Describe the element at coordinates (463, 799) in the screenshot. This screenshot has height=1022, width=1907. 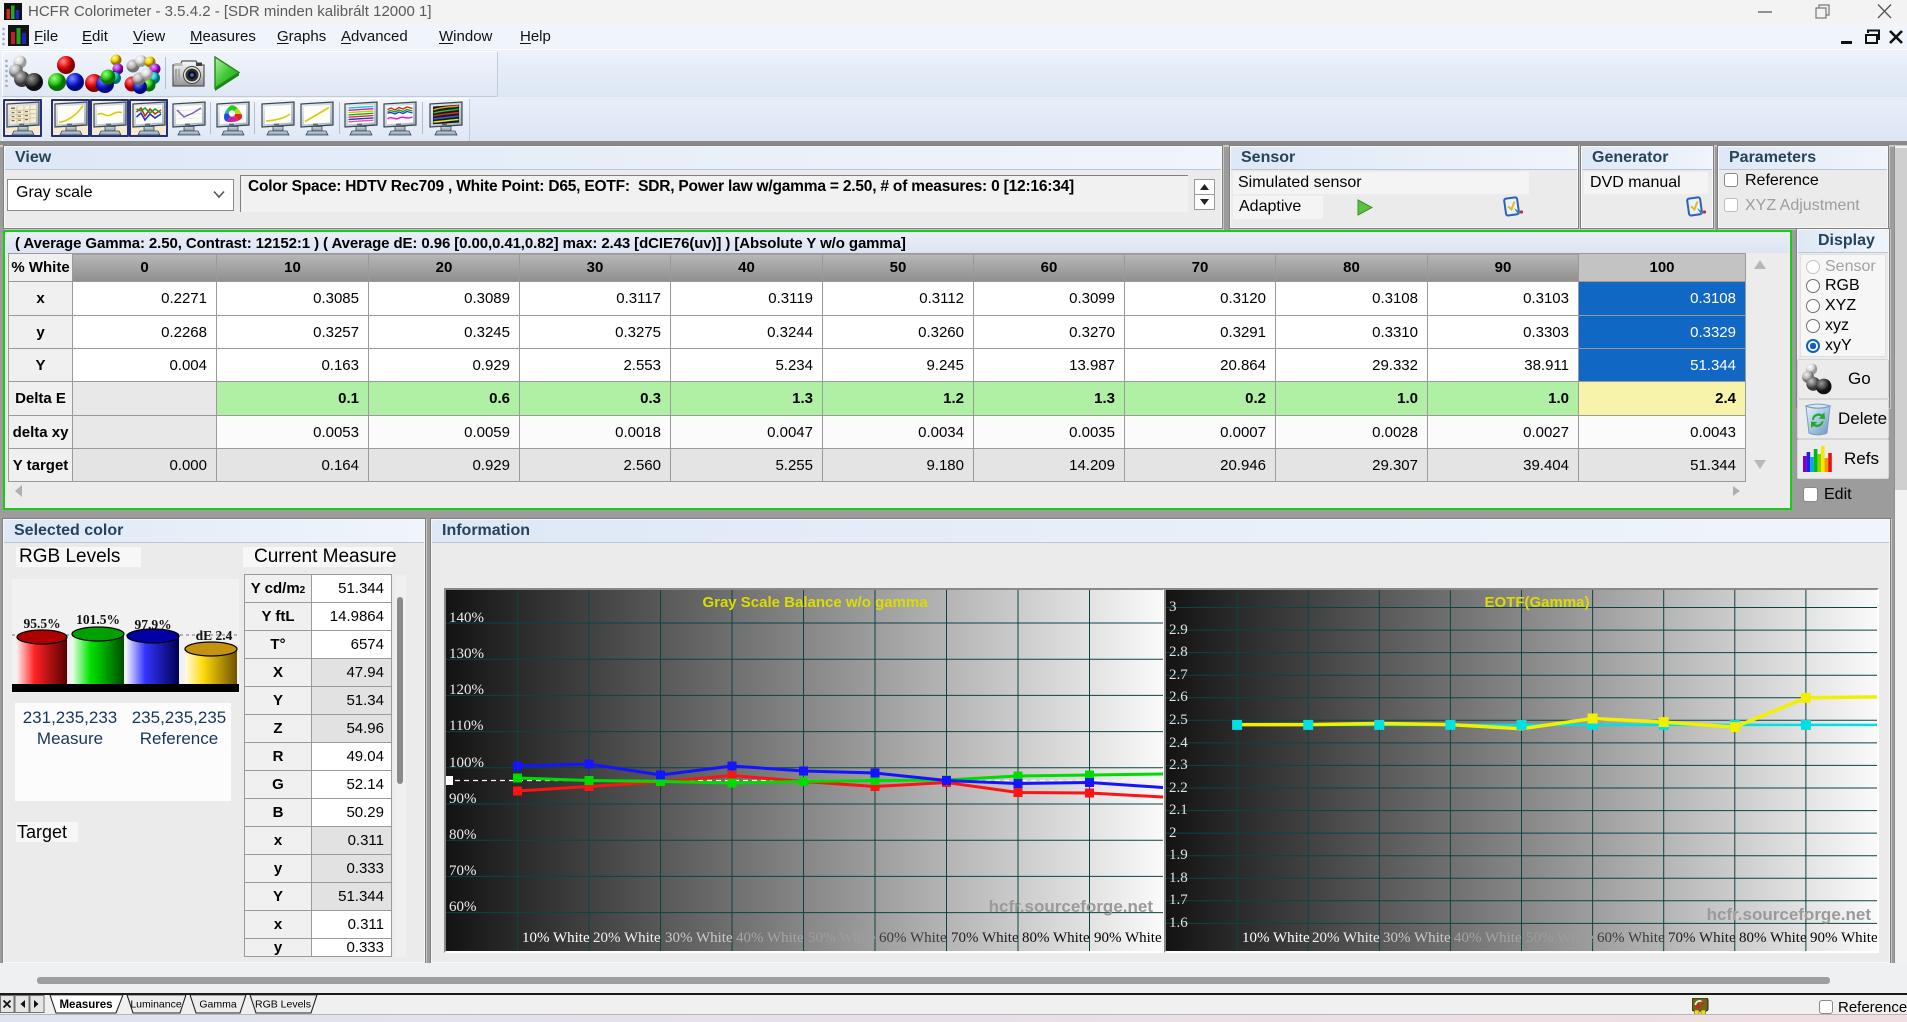
I see `svg-text: 90%` at that location.